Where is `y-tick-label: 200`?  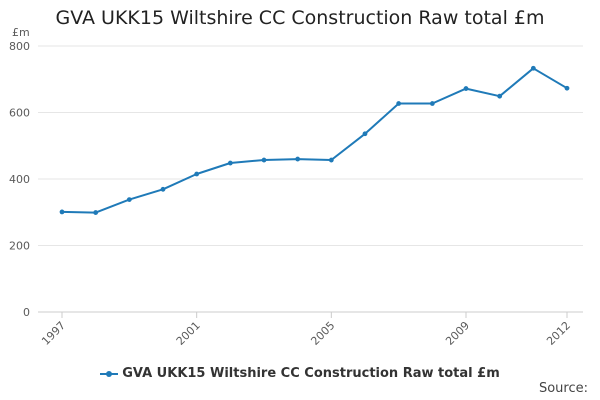
y-tick-label: 200 is located at coordinates (19, 246).